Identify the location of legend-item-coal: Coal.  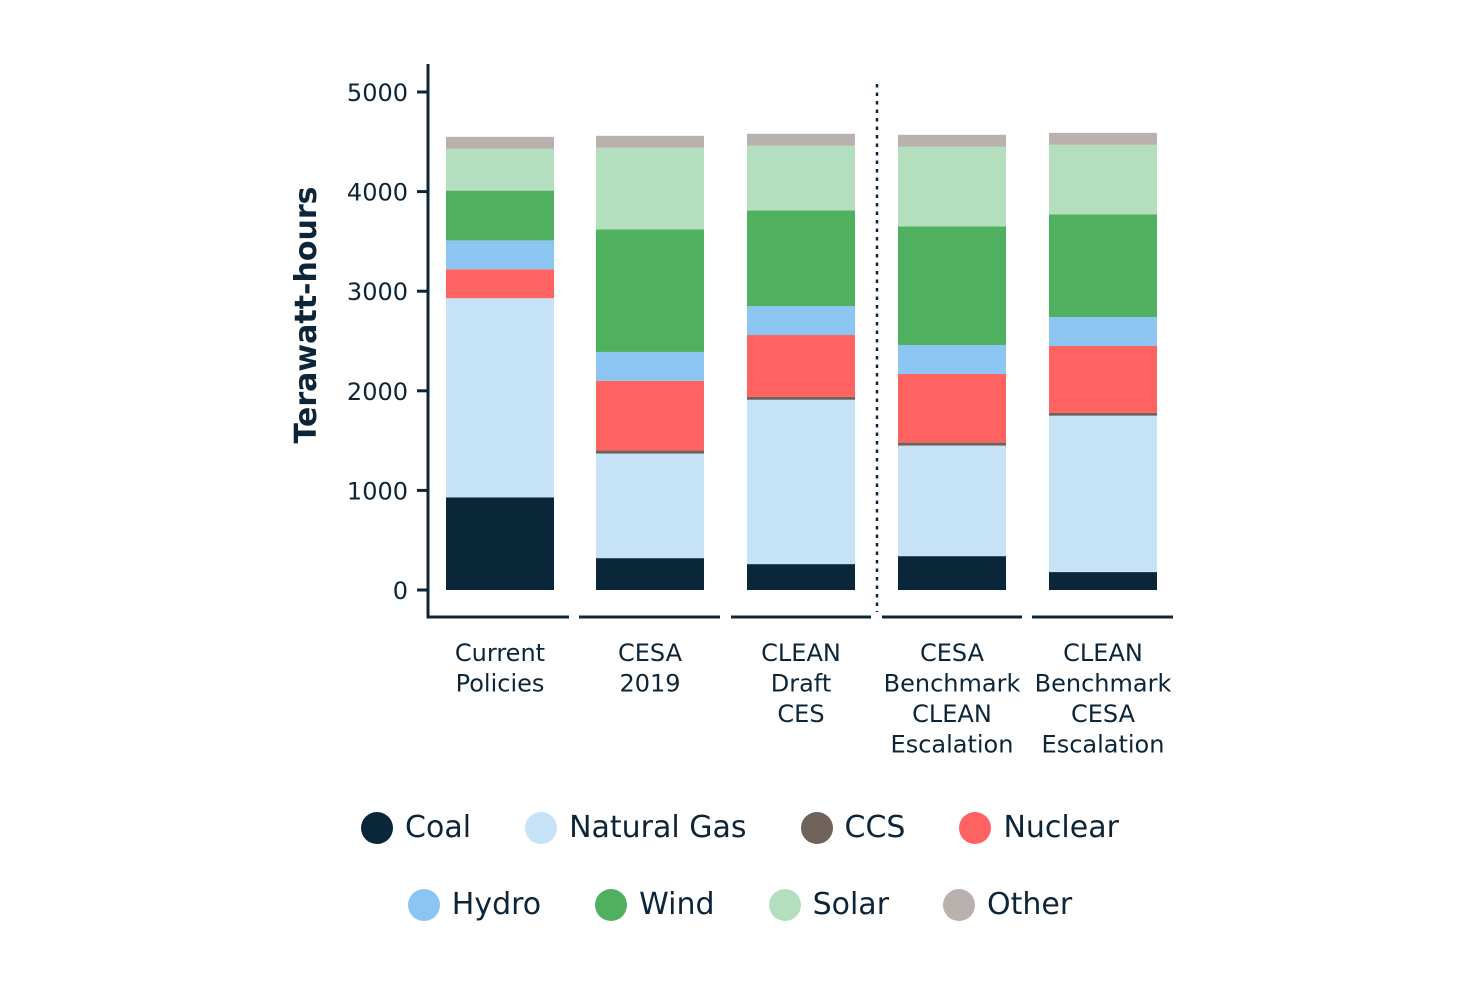
(416, 828).